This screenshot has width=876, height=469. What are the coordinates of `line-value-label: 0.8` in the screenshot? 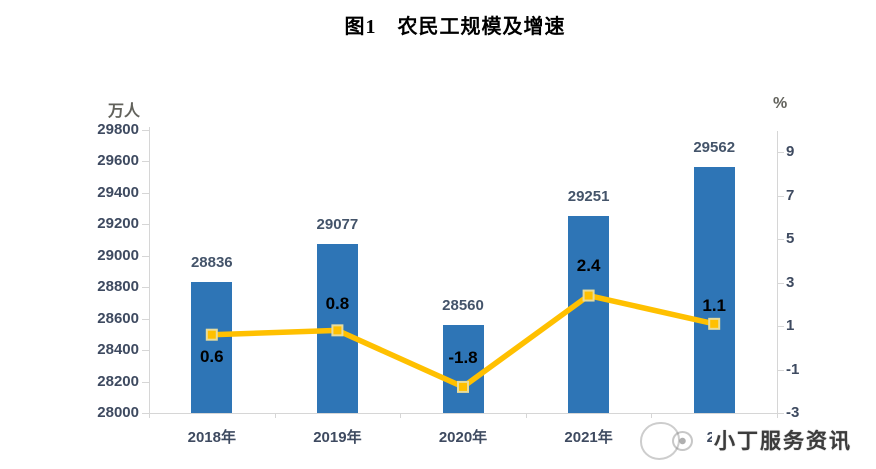 It's located at (337, 304).